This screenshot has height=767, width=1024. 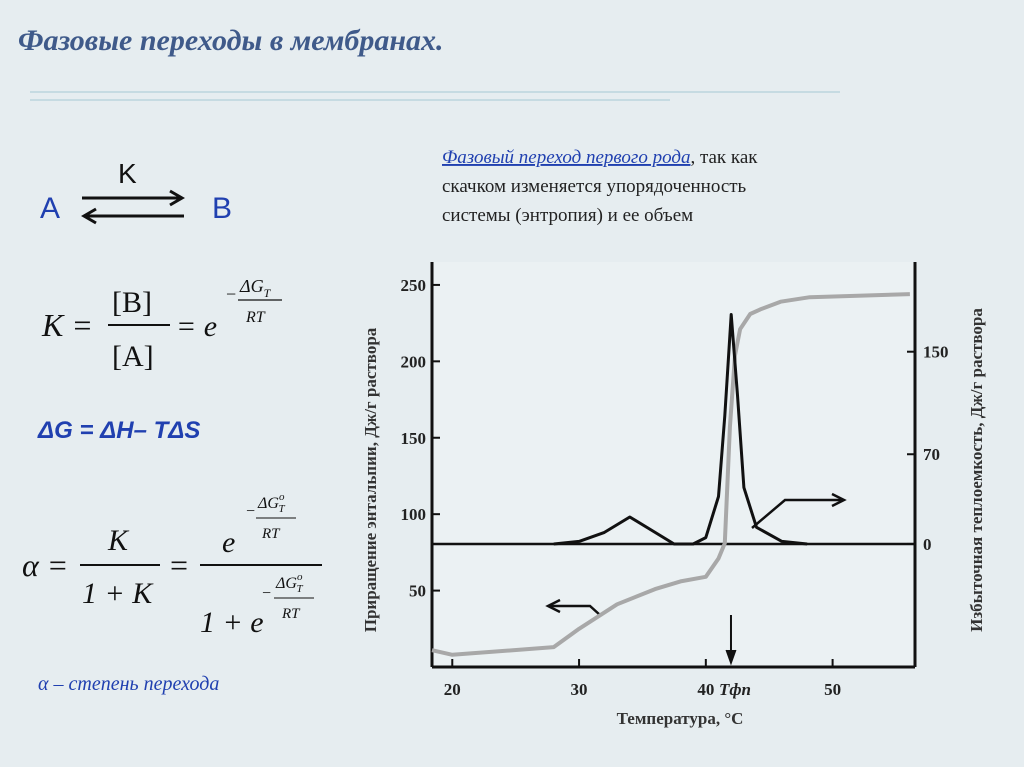 I want to click on annotation: Тфп, so click(x=735, y=689).